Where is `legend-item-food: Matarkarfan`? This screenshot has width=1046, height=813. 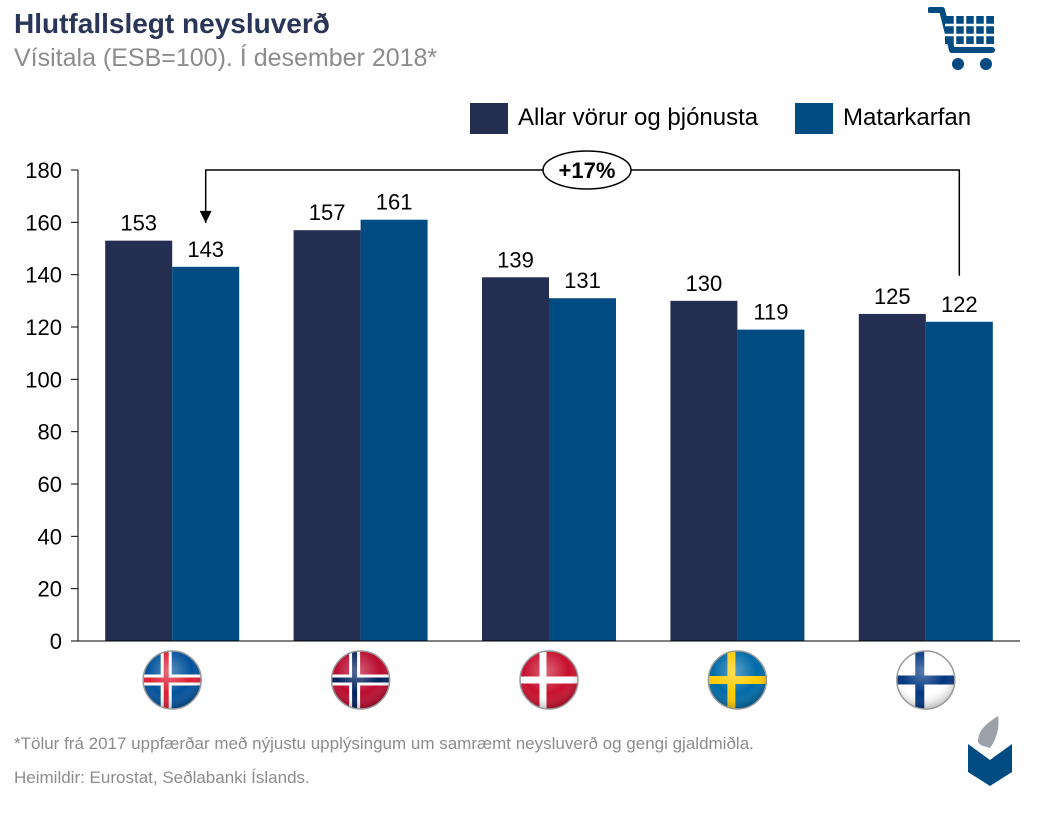 legend-item-food: Matarkarfan is located at coordinates (883, 118).